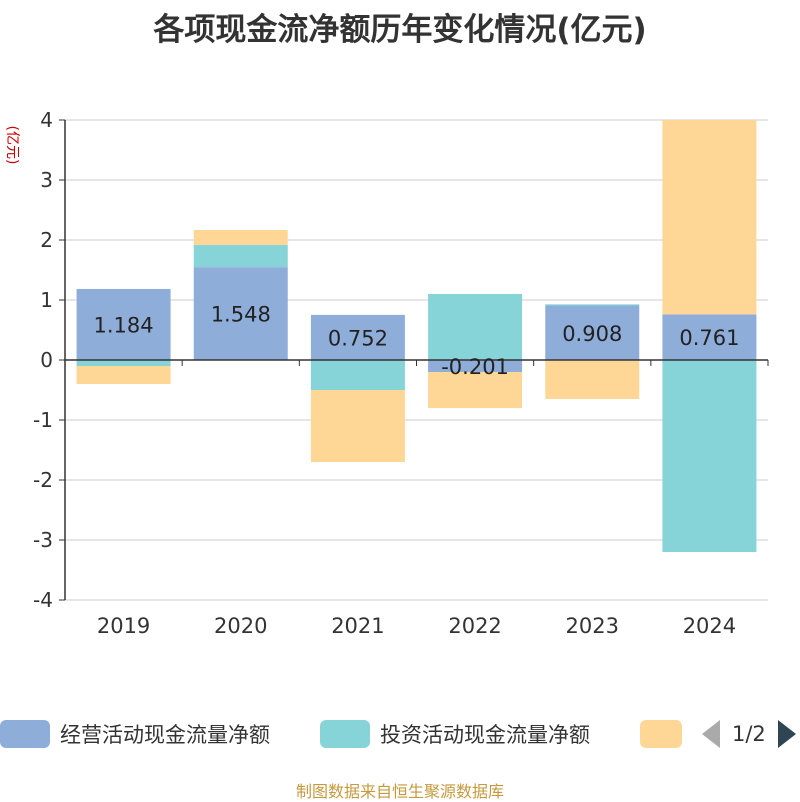 The image size is (800, 802). I want to click on legend-swatch-investing, so click(345, 734).